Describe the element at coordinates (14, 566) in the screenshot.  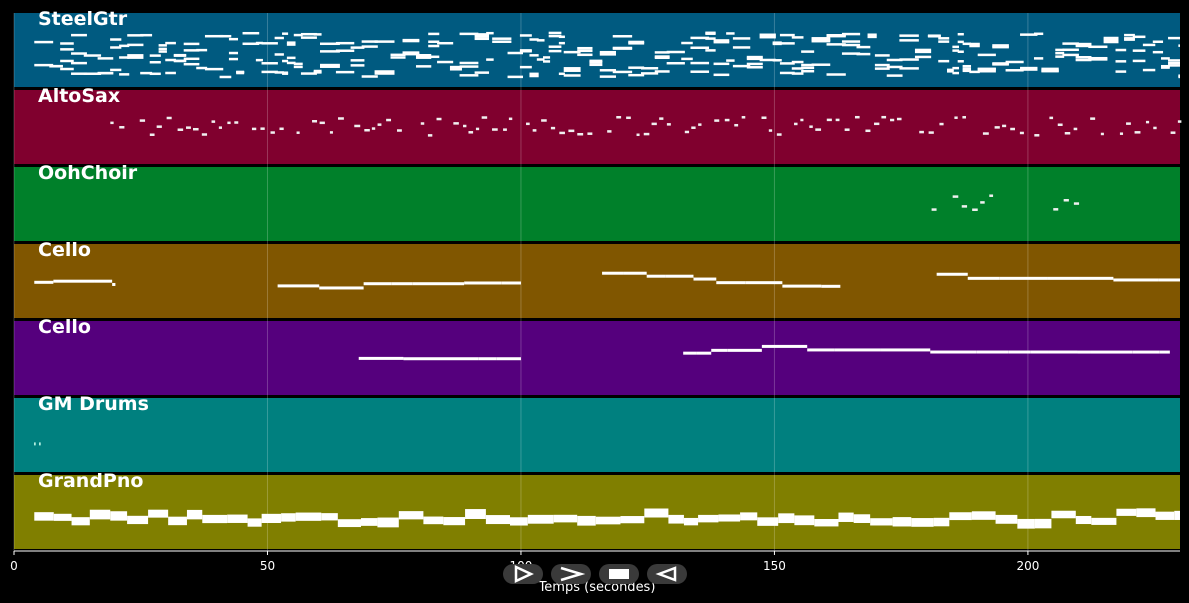
I see `tick-label: 0` at that location.